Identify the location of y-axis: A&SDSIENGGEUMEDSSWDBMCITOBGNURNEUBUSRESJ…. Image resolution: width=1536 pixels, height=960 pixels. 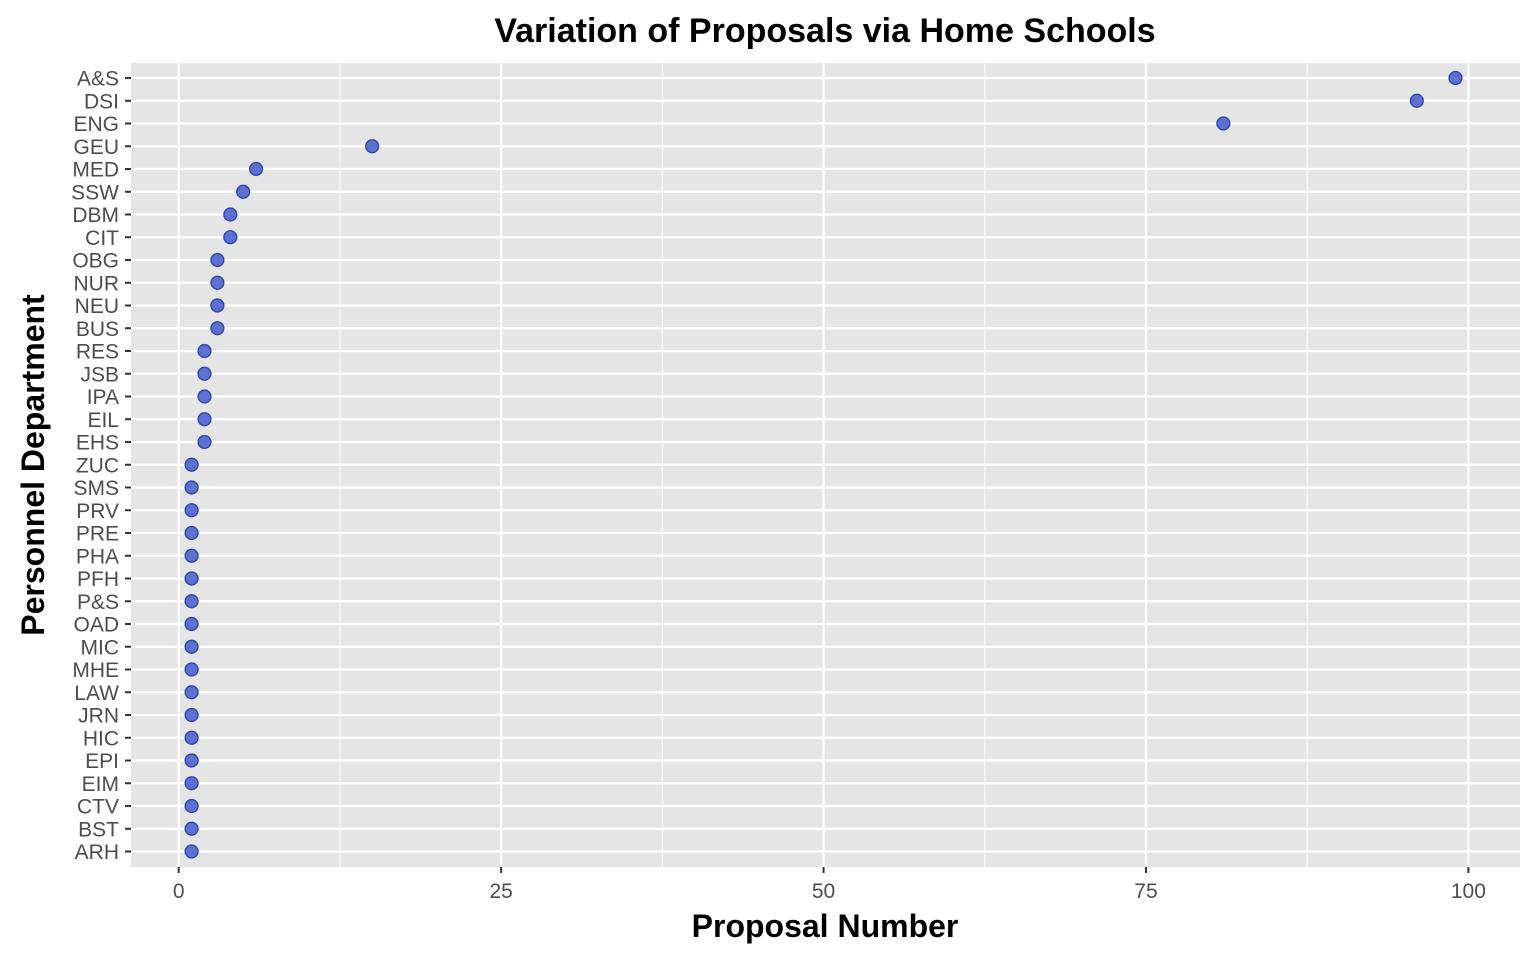
(101, 466).